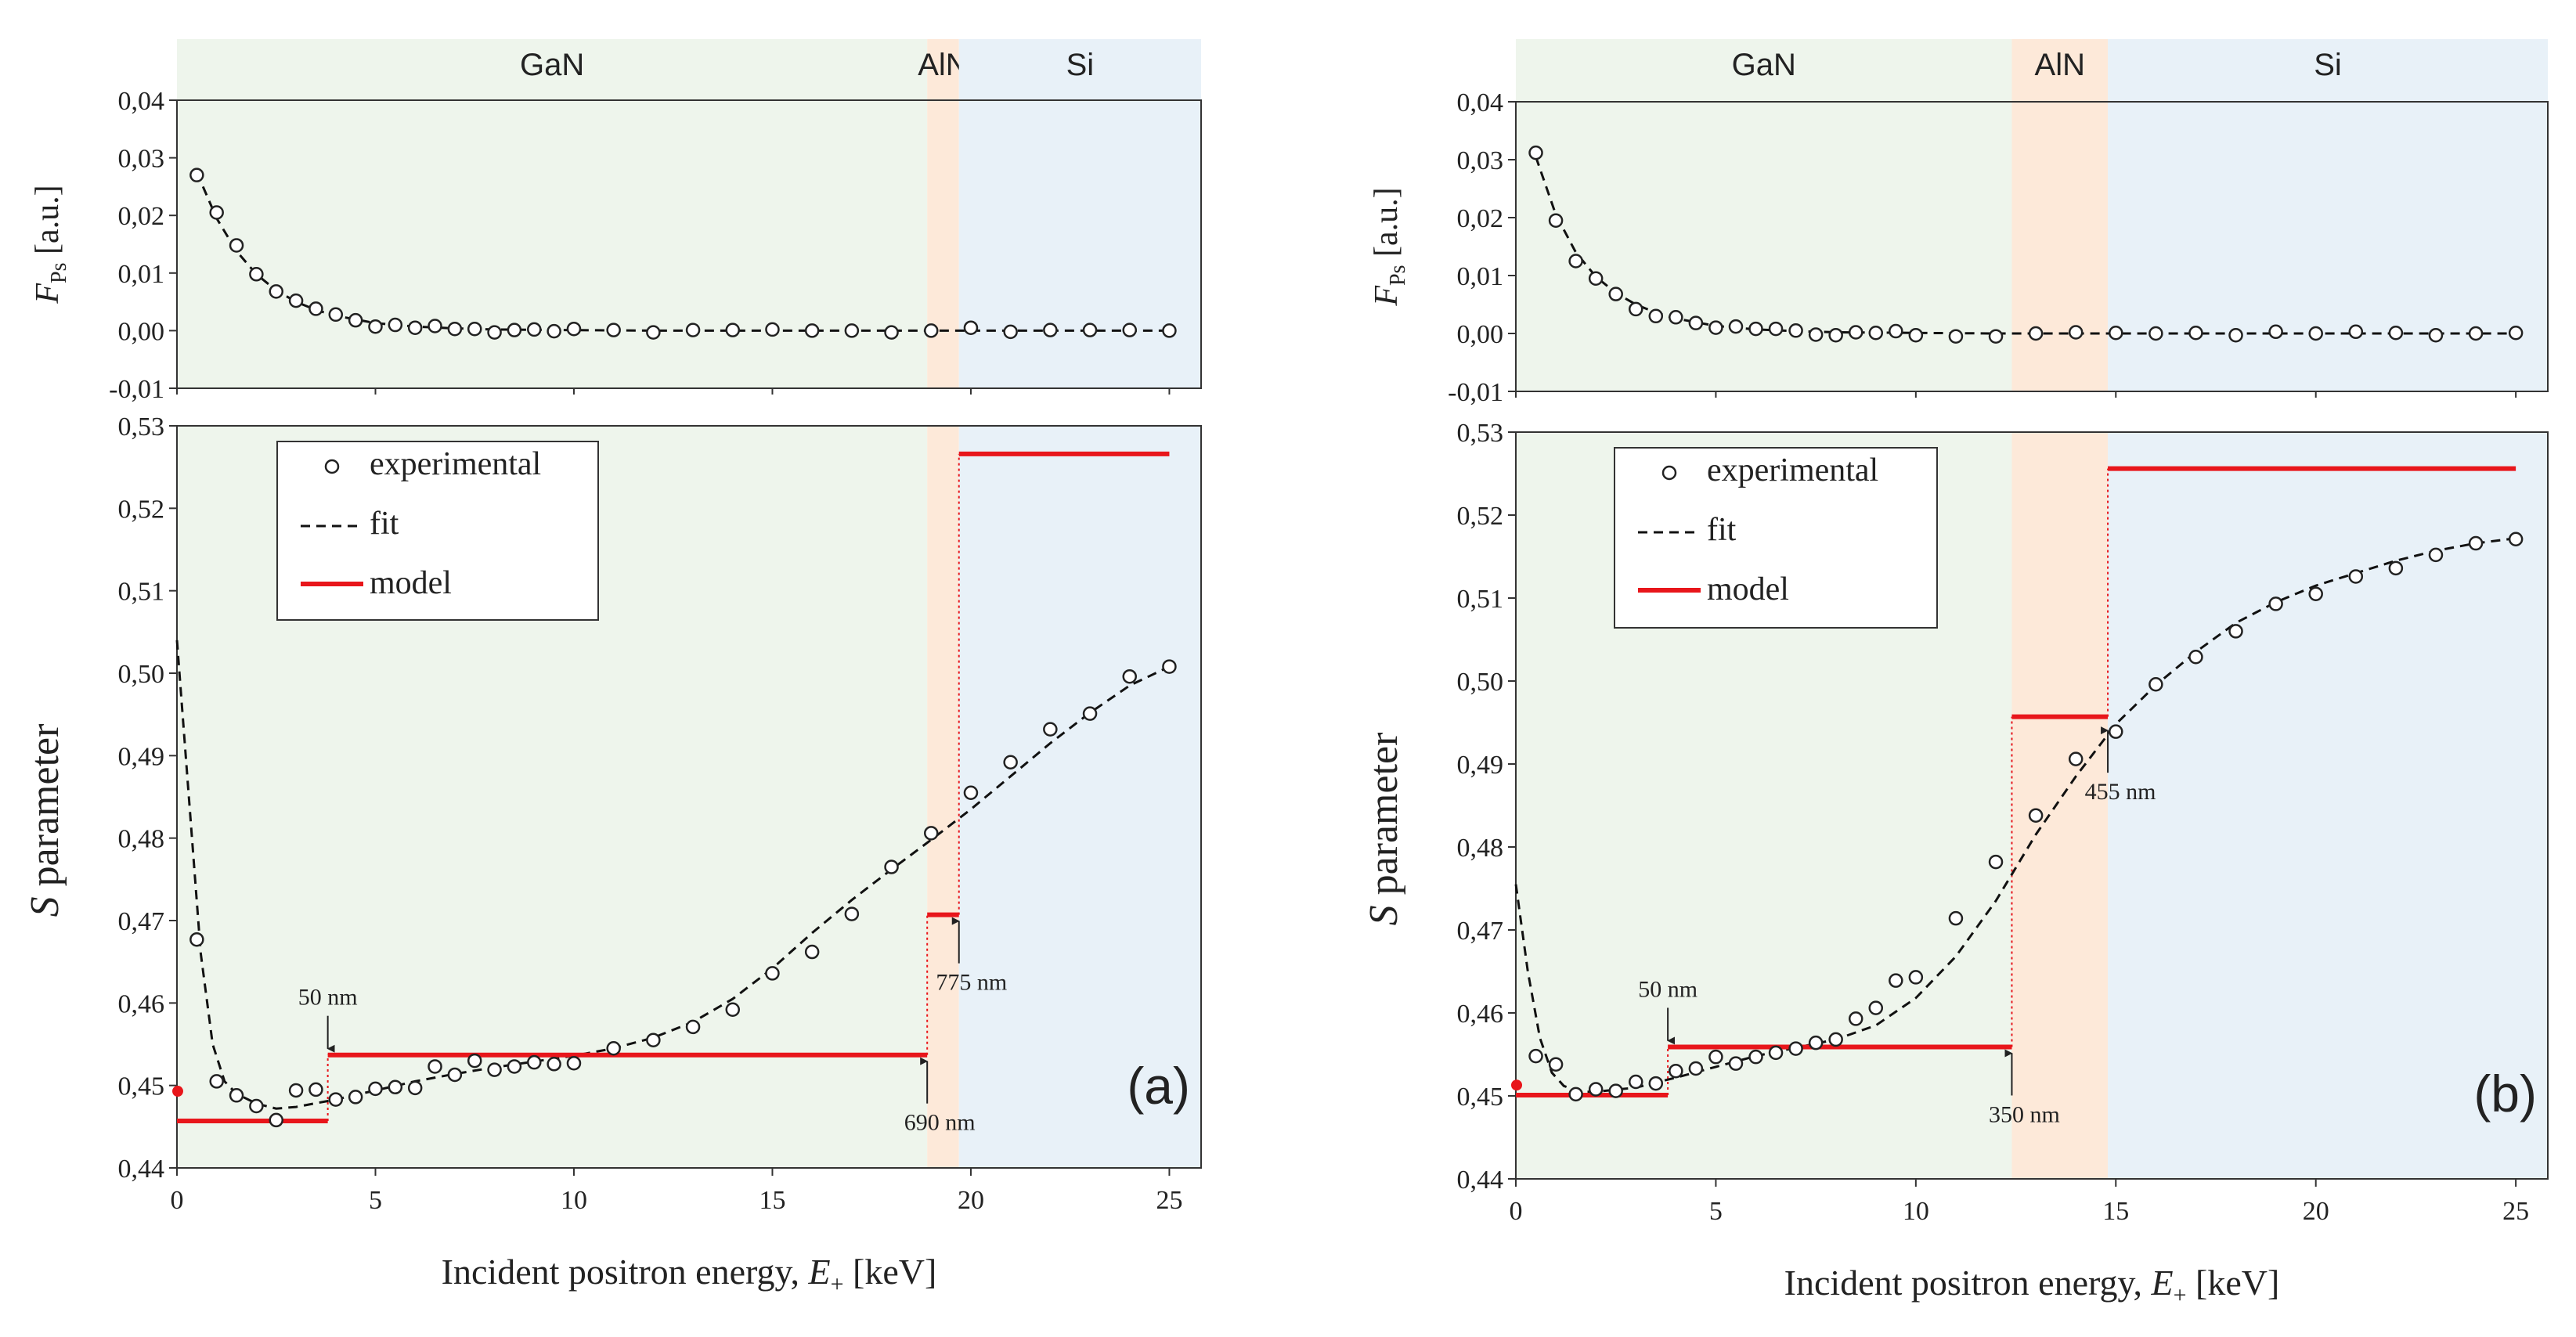  I want to click on x-tick-label: 20, so click(2316, 1212).